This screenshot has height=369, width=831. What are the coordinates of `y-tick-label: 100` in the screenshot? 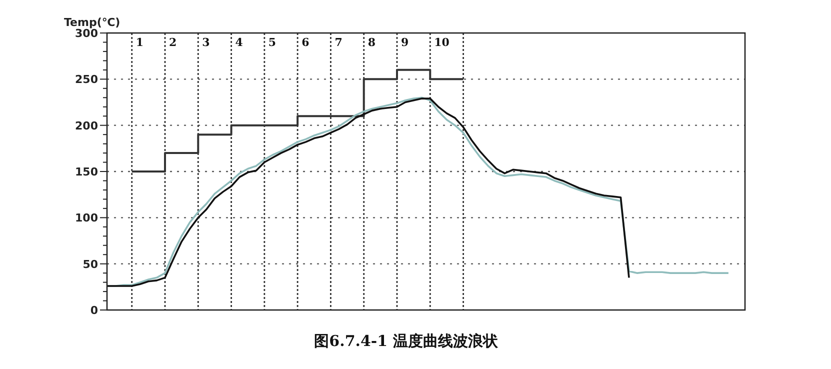 It's located at (86, 218).